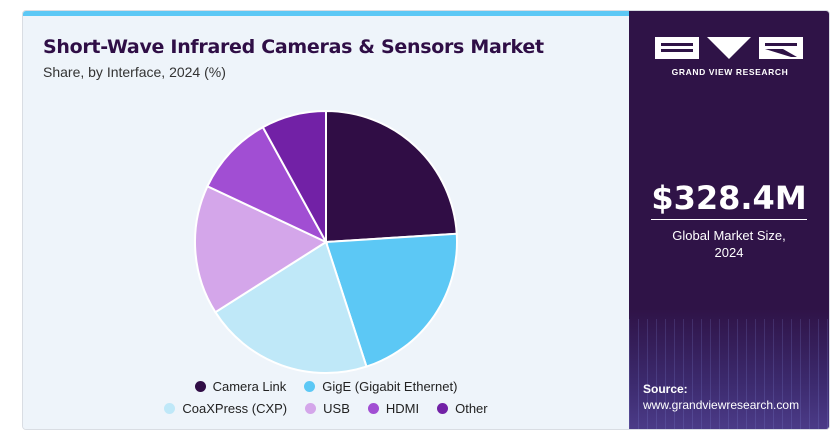 The width and height of the screenshot is (838, 436). I want to click on legend-item-coaxpress-cxp: CoaXPress (CXP), so click(225, 408).